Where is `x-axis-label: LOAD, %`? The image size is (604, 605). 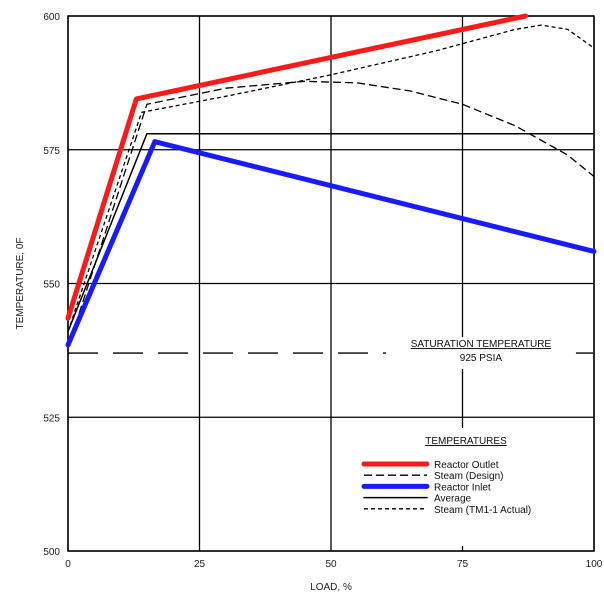 x-axis-label: LOAD, % is located at coordinates (331, 587).